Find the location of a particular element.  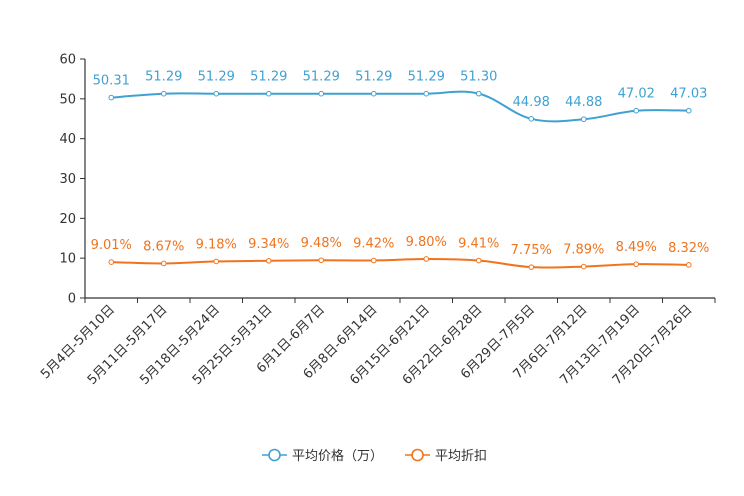

data-label: 51.30 is located at coordinates (478, 77).